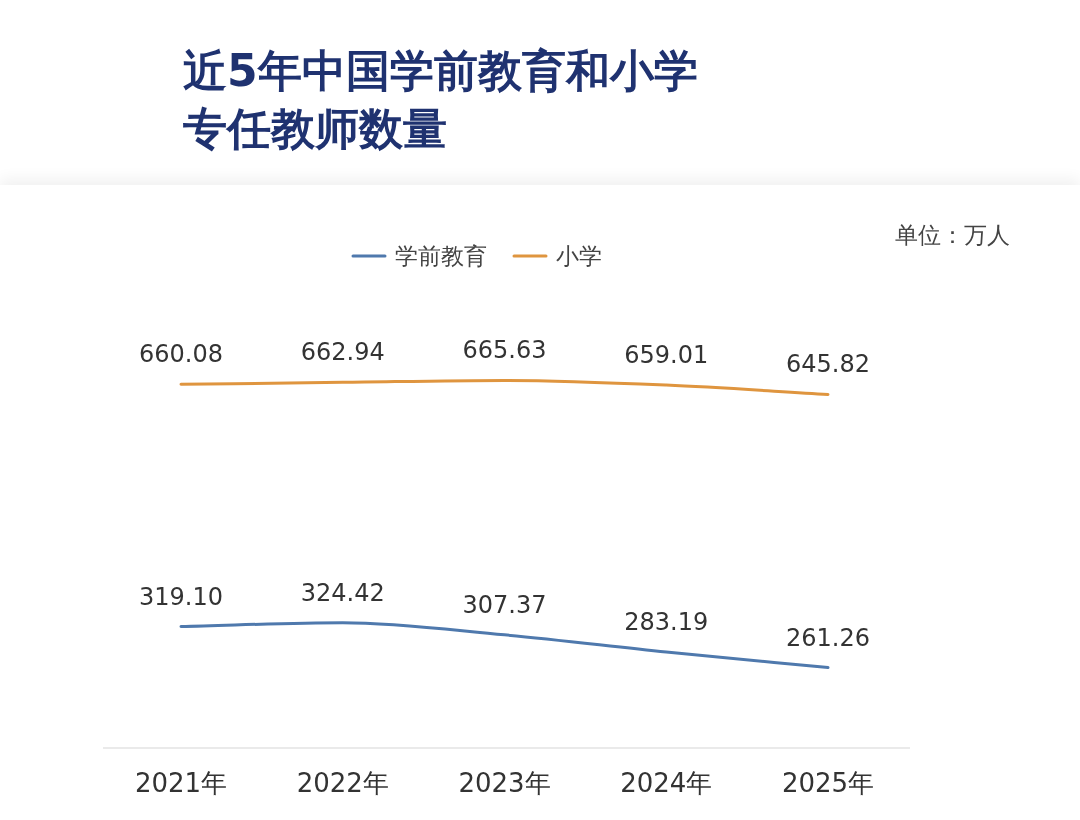 The height and width of the screenshot is (820, 1080). Describe the element at coordinates (342, 352) in the screenshot. I see `data-label: 662.94` at that location.